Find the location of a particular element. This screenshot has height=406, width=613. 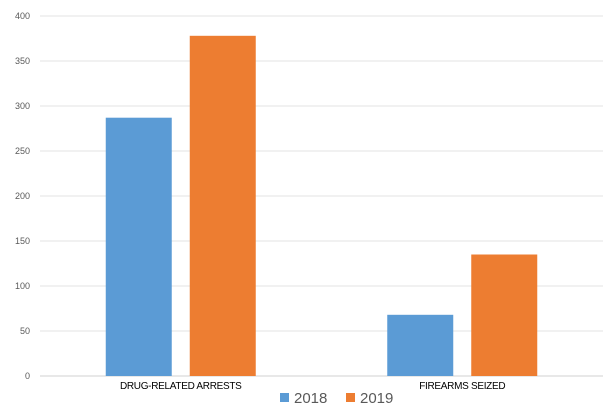

y-tick-label: 350 is located at coordinates (22, 61).